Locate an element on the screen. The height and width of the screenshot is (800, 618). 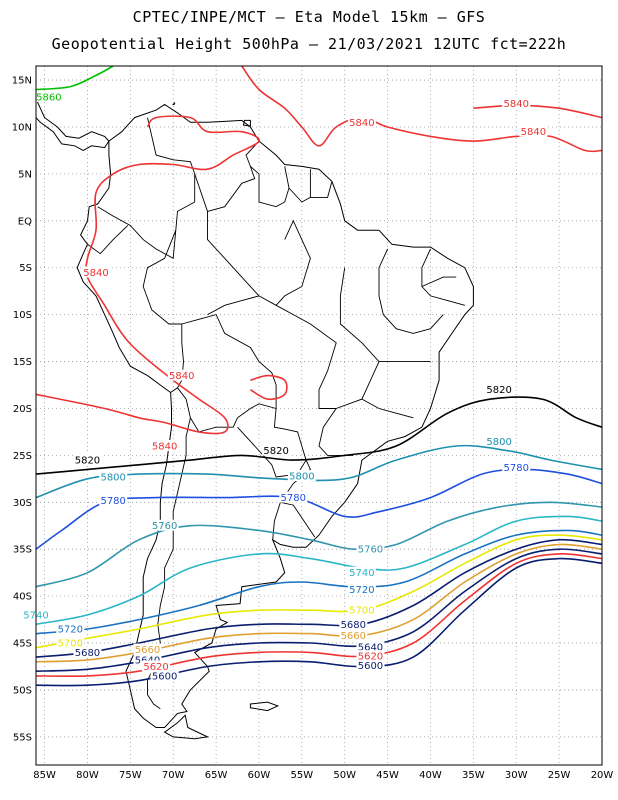
lat-tick-label: 35S is located at coordinates (22, 550).